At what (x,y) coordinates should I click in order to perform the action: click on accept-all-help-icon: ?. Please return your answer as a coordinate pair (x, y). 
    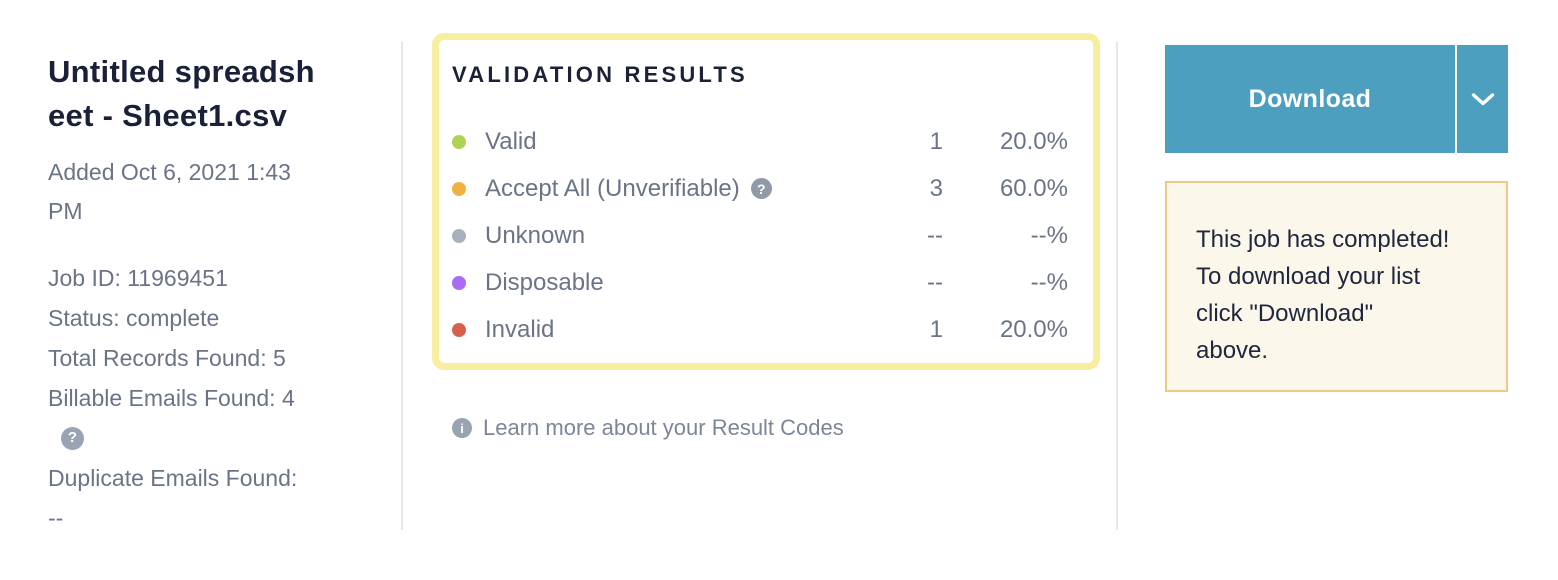
    Looking at the image, I should click on (761, 188).